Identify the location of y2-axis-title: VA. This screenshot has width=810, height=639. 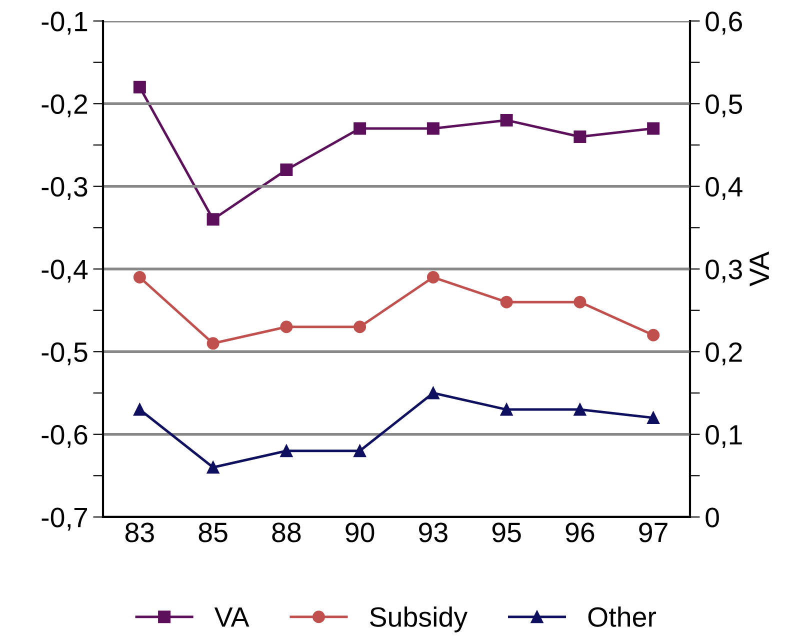
(759, 269).